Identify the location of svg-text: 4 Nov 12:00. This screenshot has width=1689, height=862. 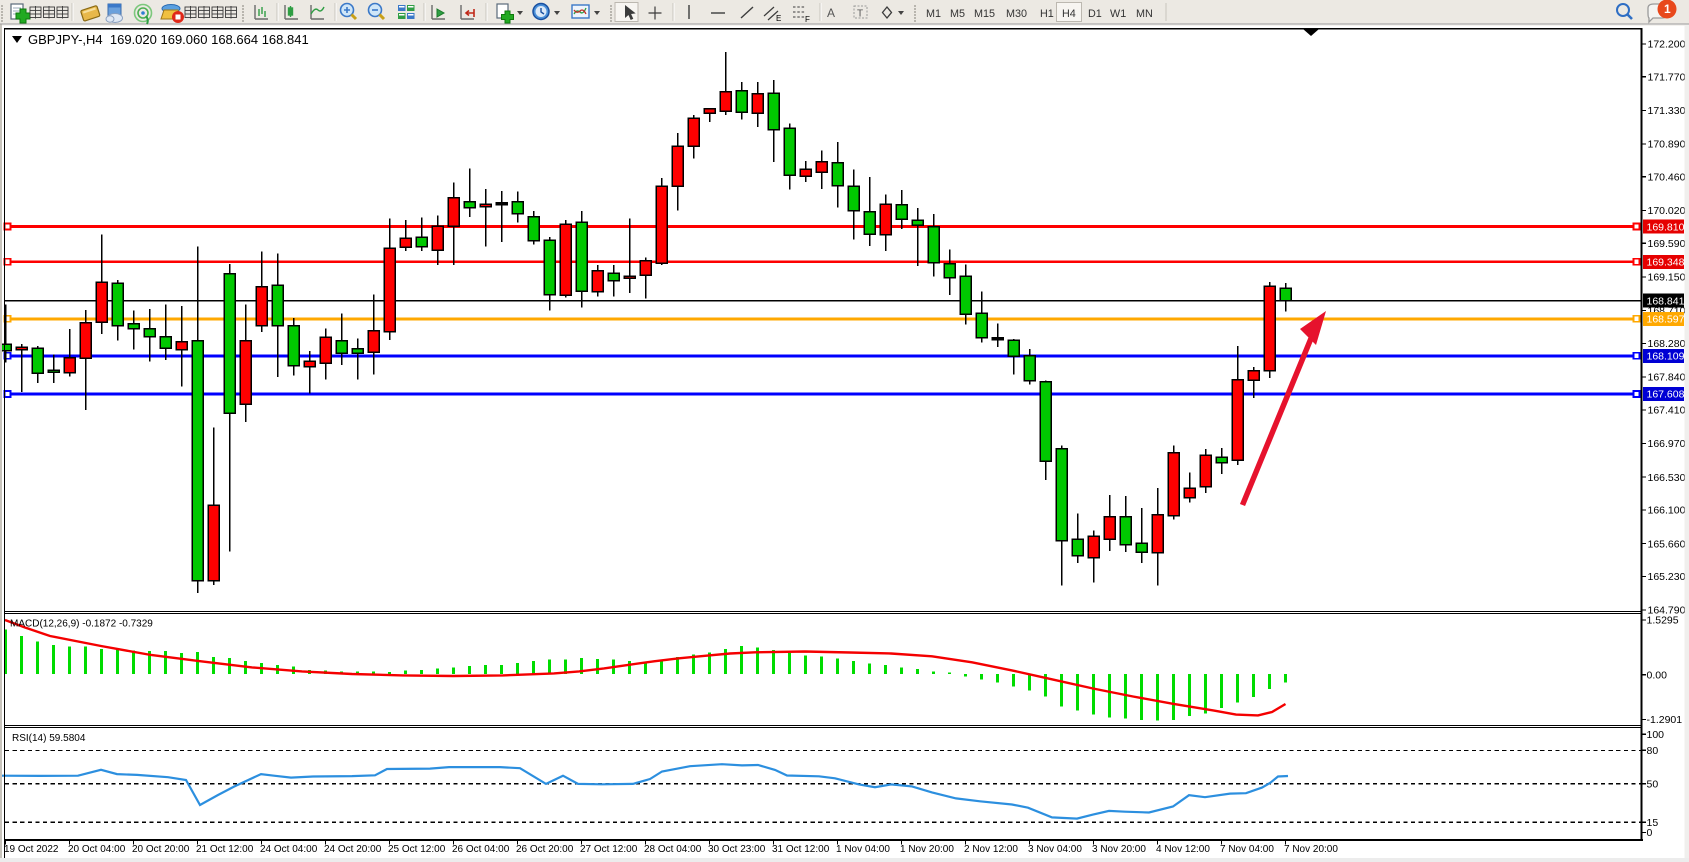
(1183, 849).